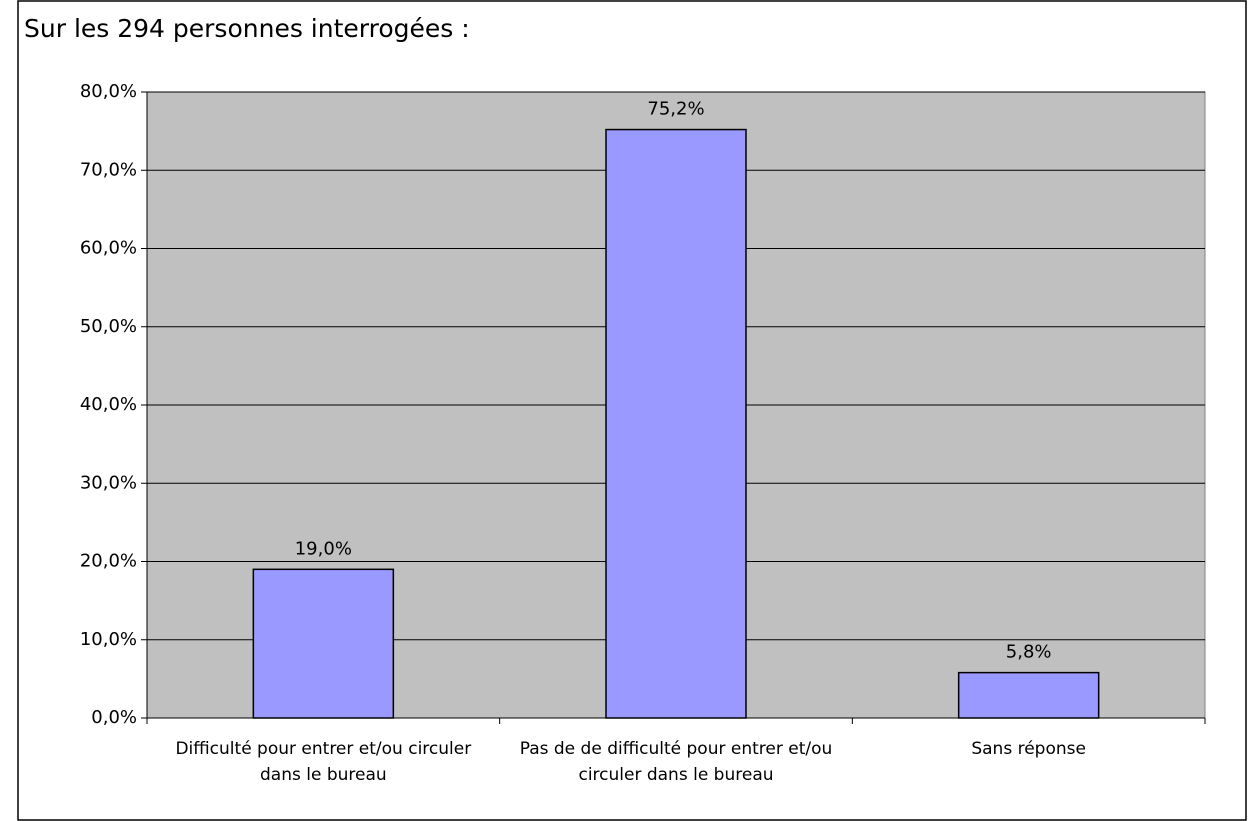 The height and width of the screenshot is (821, 1248). What do you see at coordinates (1029, 652) in the screenshot?
I see `data-label: 5,8%` at bounding box center [1029, 652].